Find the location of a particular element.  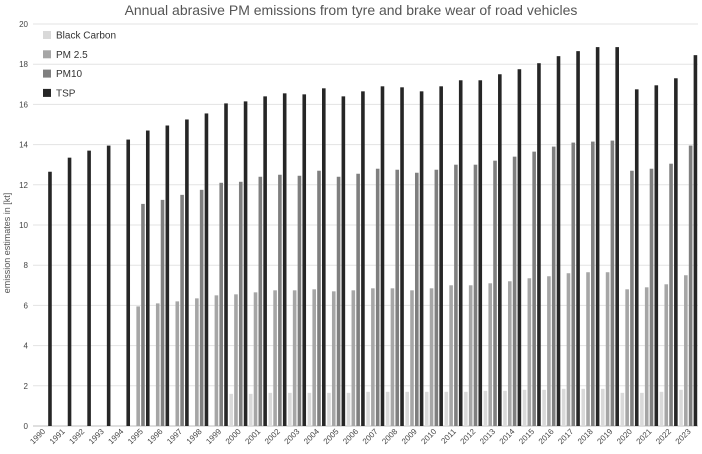

bar-pm-2-5-1997 is located at coordinates (177, 363).